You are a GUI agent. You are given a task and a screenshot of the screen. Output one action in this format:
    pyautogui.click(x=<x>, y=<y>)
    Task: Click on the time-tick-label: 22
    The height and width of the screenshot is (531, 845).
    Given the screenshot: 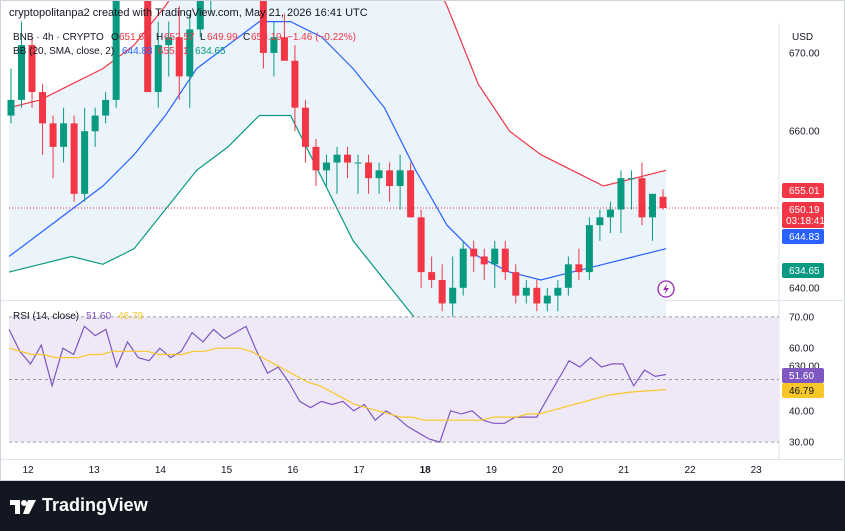 What is the action you would take?
    pyautogui.click(x=690, y=470)
    